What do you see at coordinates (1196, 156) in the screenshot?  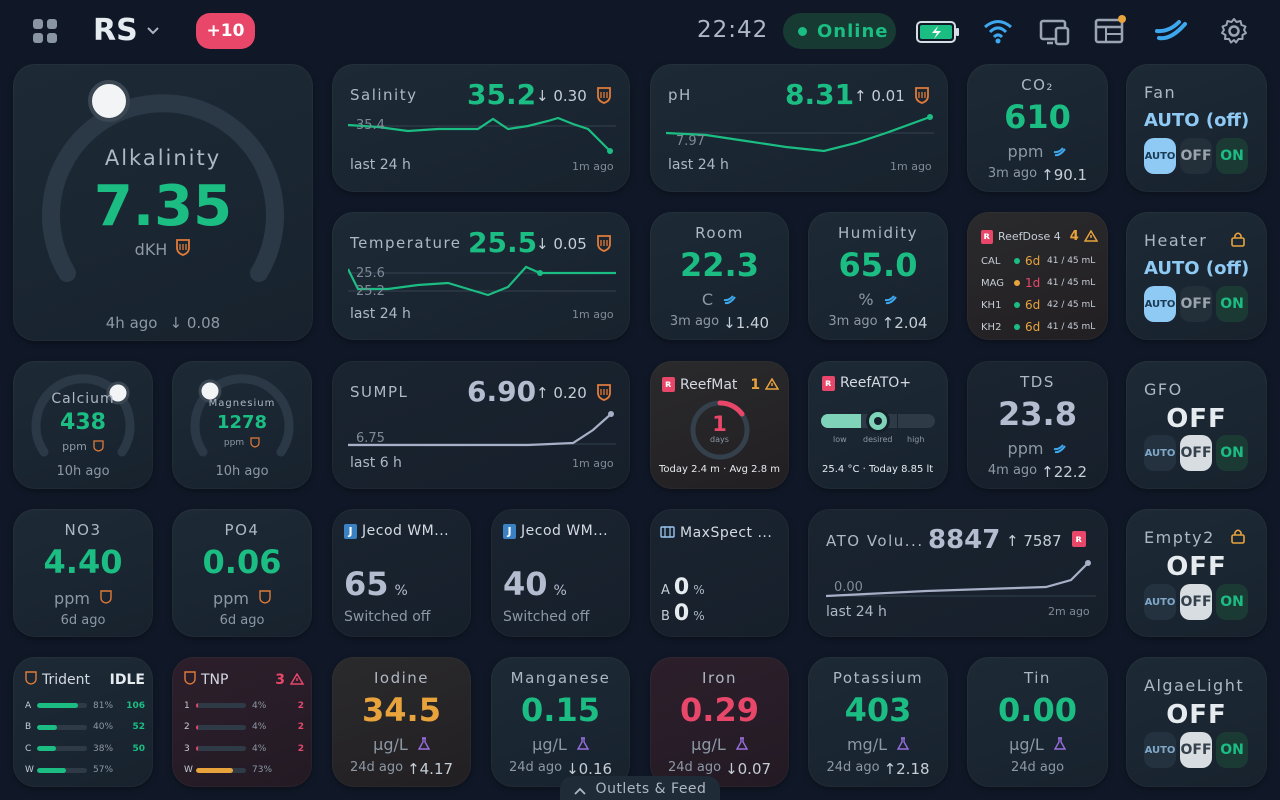 I see `fan-off-button: OFF` at bounding box center [1196, 156].